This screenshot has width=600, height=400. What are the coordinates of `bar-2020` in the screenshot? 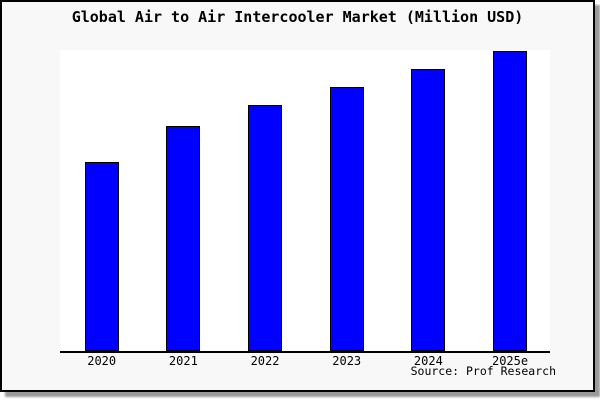 It's located at (101, 256).